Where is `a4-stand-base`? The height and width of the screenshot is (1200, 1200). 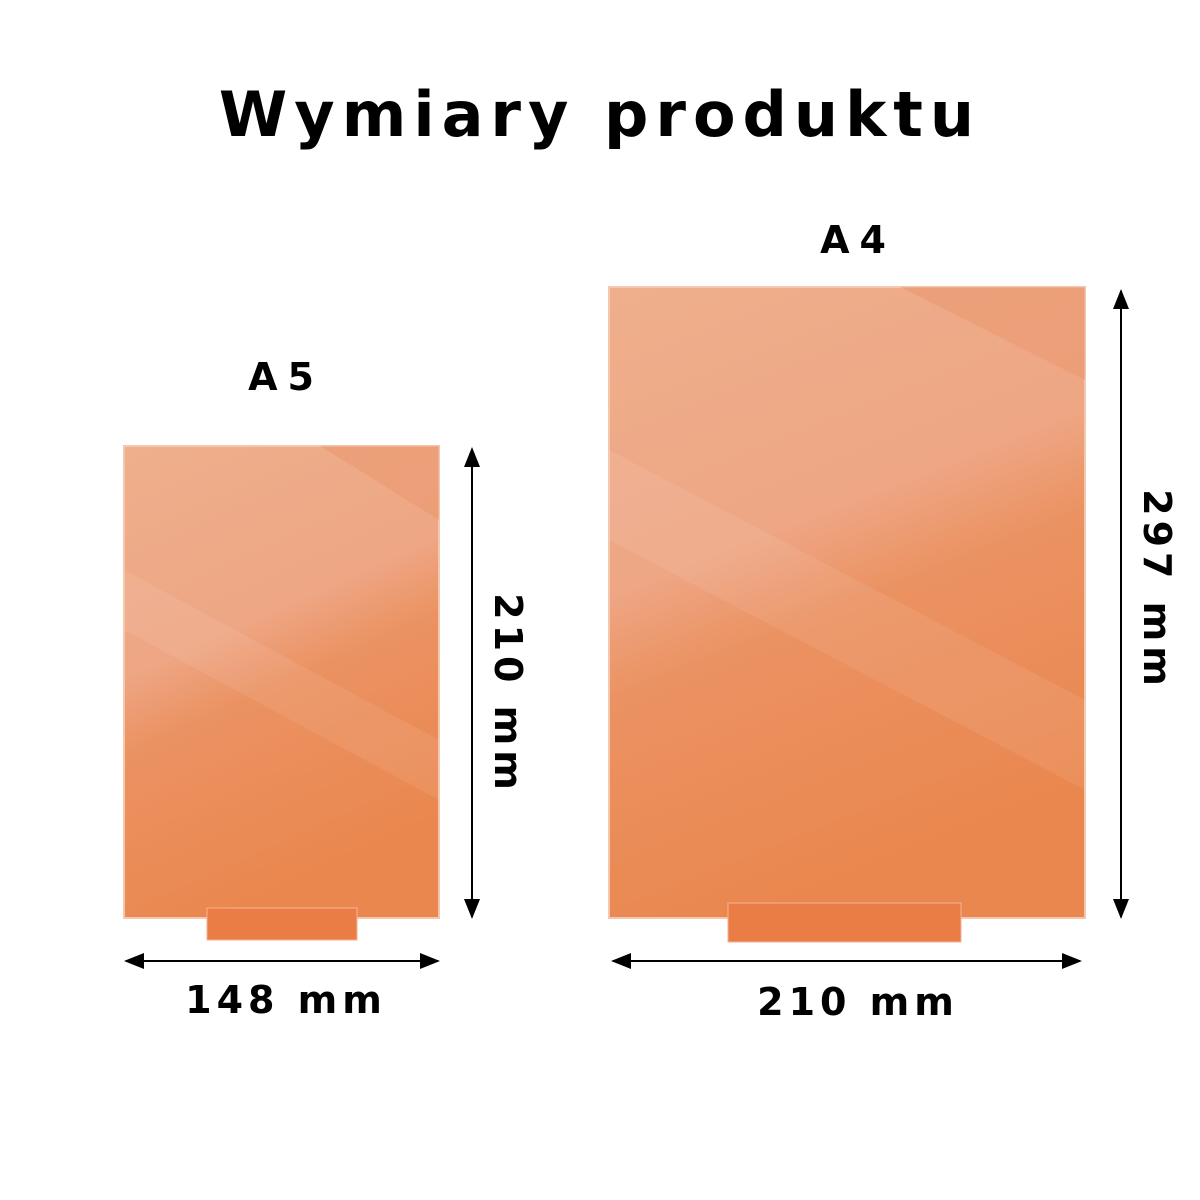
a4-stand-base is located at coordinates (844, 922).